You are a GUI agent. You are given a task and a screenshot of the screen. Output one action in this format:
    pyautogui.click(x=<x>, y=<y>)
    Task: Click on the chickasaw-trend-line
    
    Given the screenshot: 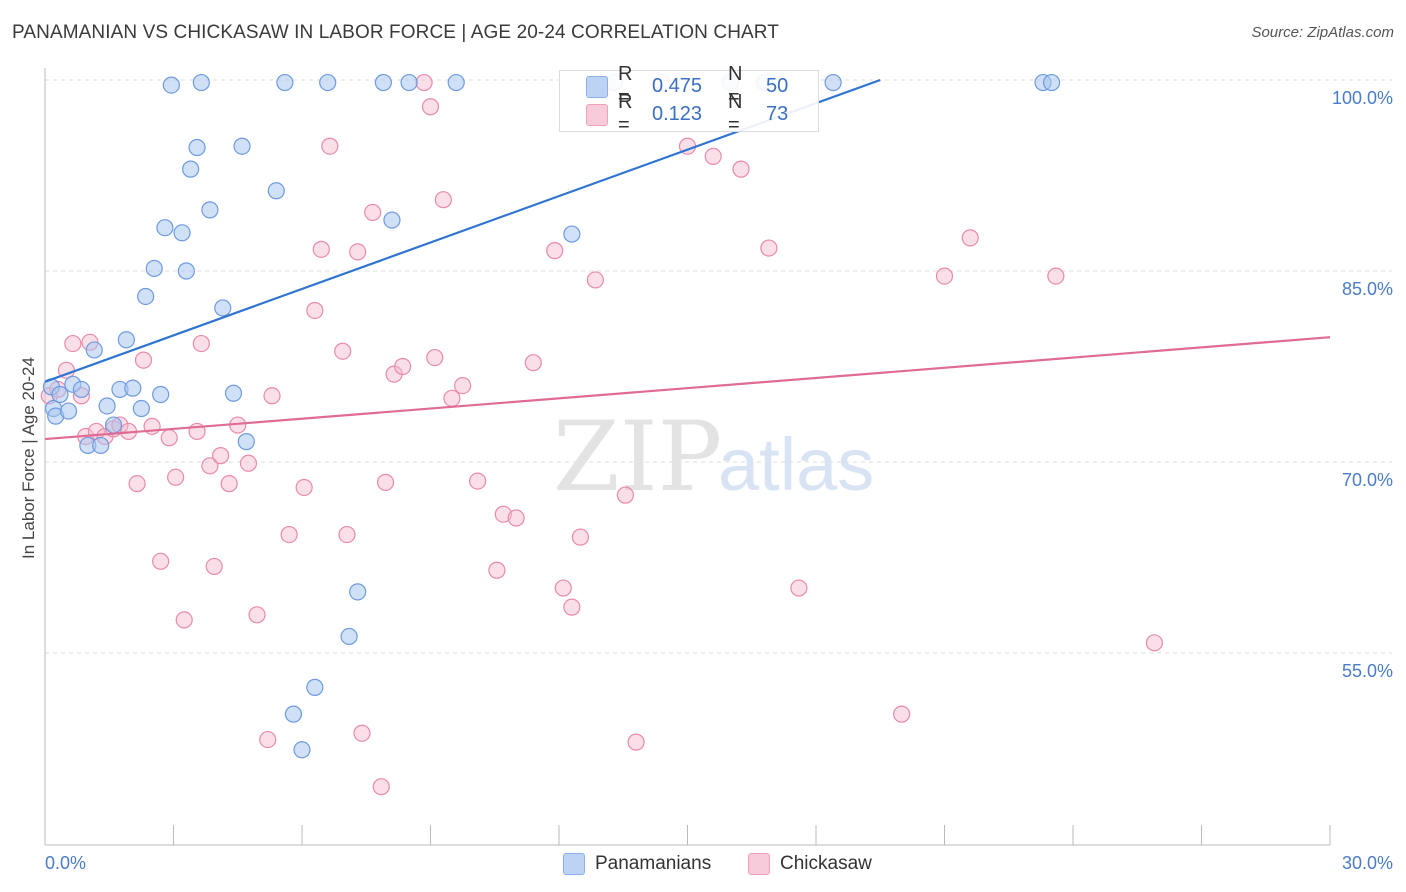 What is the action you would take?
    pyautogui.click(x=687, y=388)
    